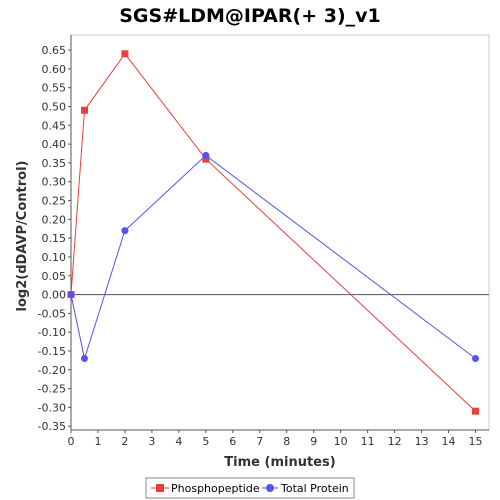 The height and width of the screenshot is (500, 500). What do you see at coordinates (124, 441) in the screenshot?
I see `x-tick-label: 2` at bounding box center [124, 441].